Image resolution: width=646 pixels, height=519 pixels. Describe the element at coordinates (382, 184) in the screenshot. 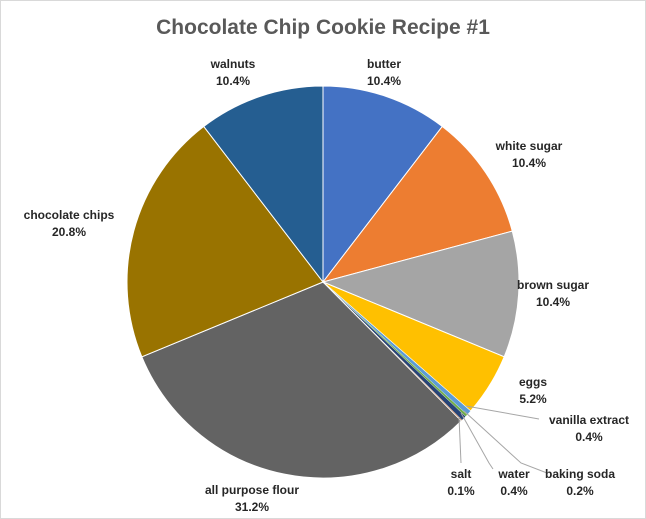

I see `slice-butter` at that location.